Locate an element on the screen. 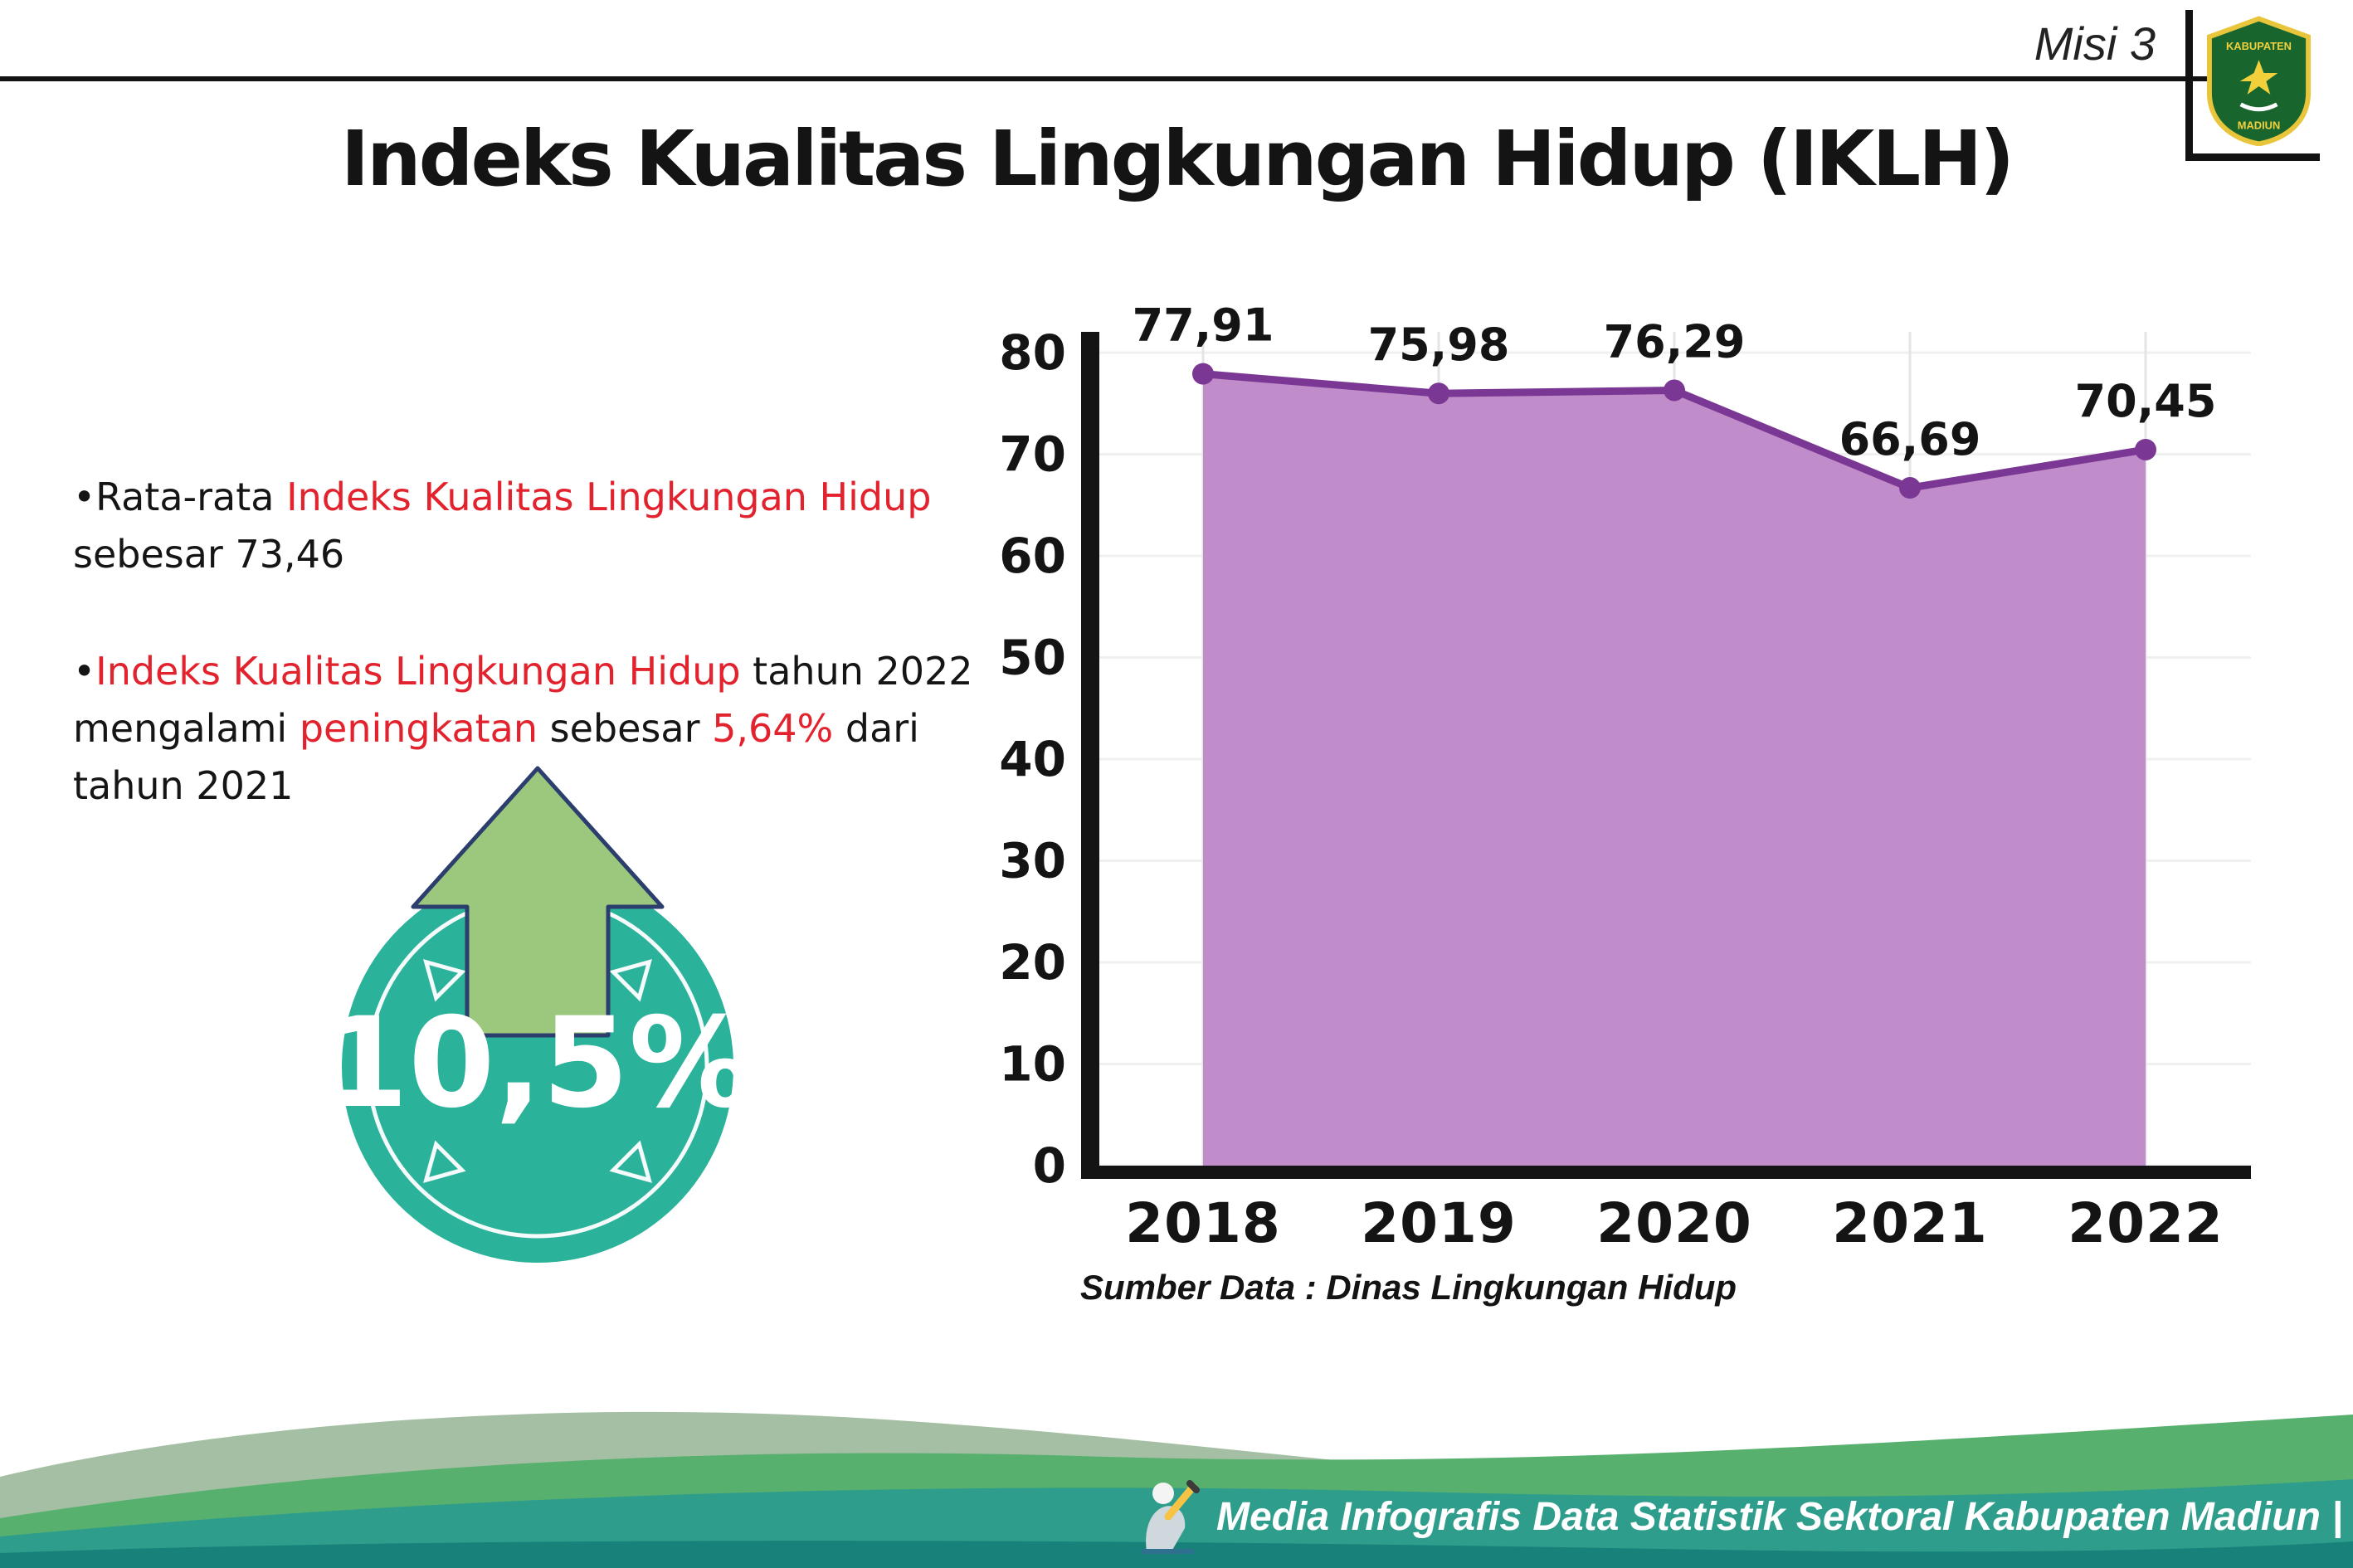  misi-label: Misi 3 is located at coordinates (2095, 43).